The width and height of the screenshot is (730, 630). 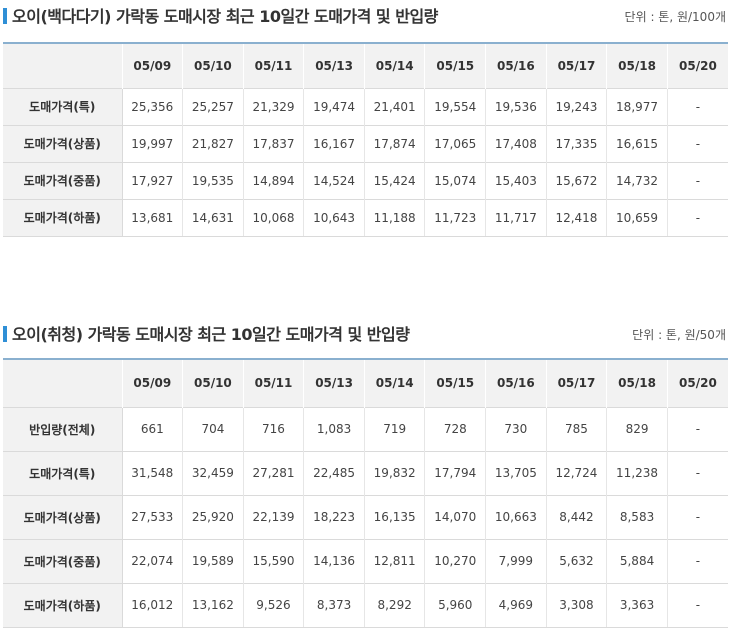 I want to click on table-cell: 14,894, so click(x=273, y=180).